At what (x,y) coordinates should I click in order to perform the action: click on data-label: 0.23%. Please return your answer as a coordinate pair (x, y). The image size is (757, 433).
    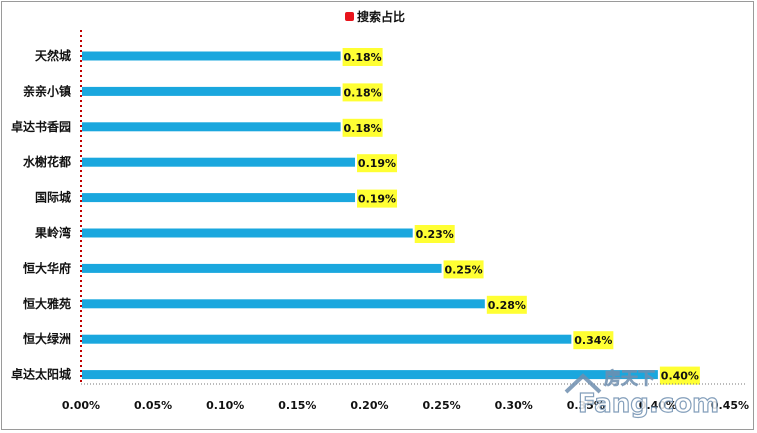
    Looking at the image, I should click on (435, 234).